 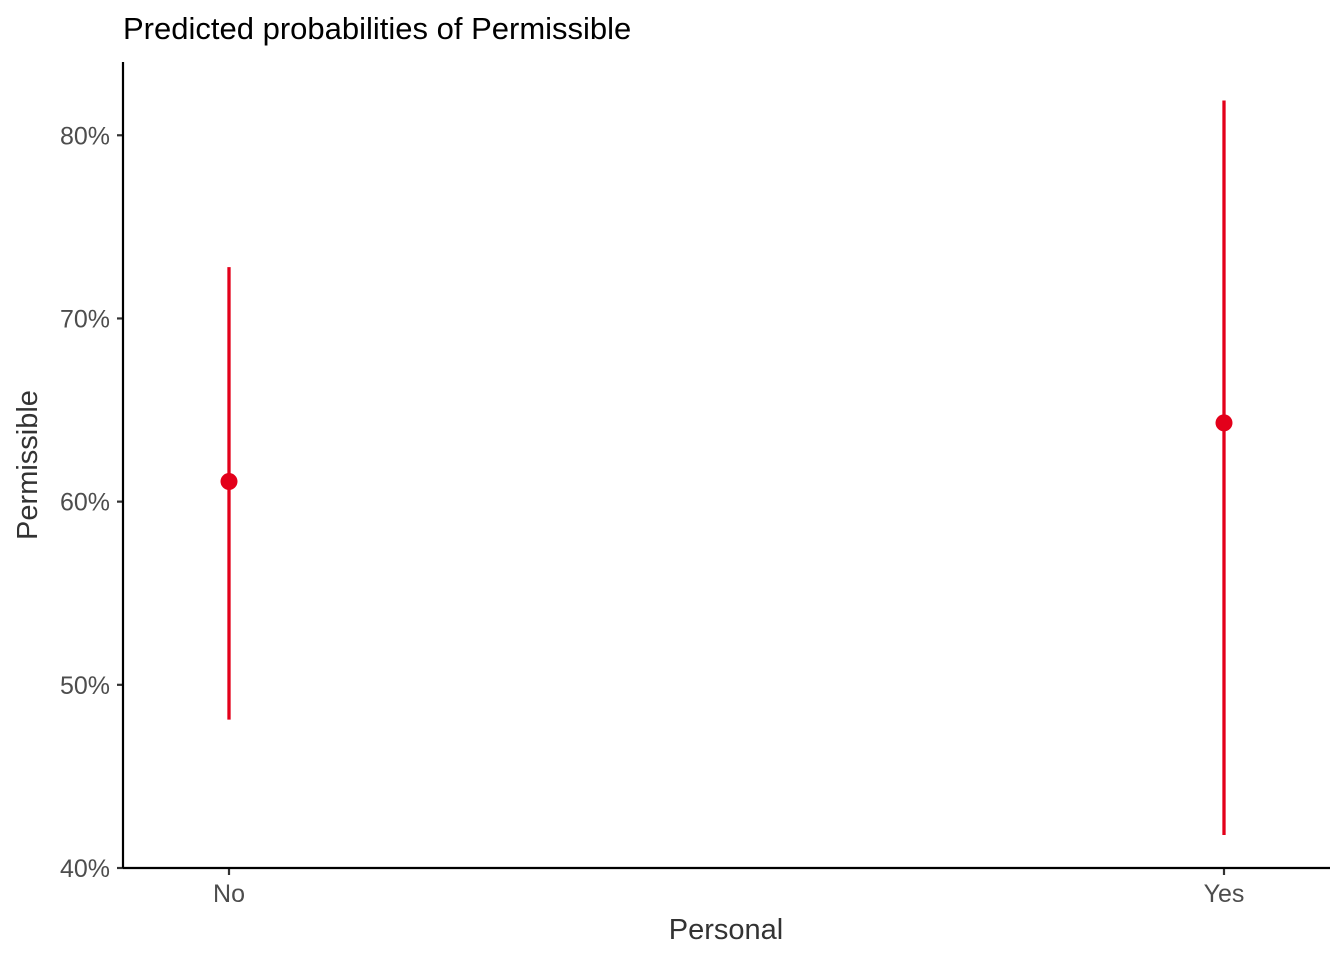 What do you see at coordinates (229, 894) in the screenshot?
I see `x-tick-label: No` at bounding box center [229, 894].